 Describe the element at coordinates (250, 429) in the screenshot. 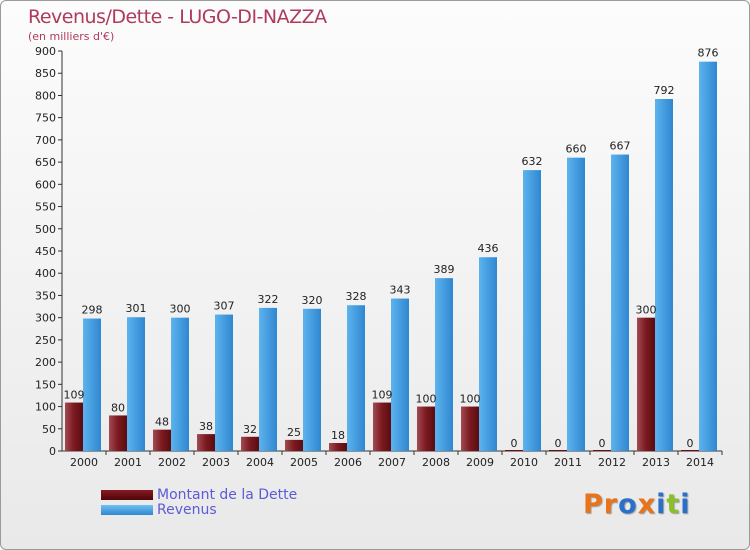

I see `data-label-dette: 32` at that location.